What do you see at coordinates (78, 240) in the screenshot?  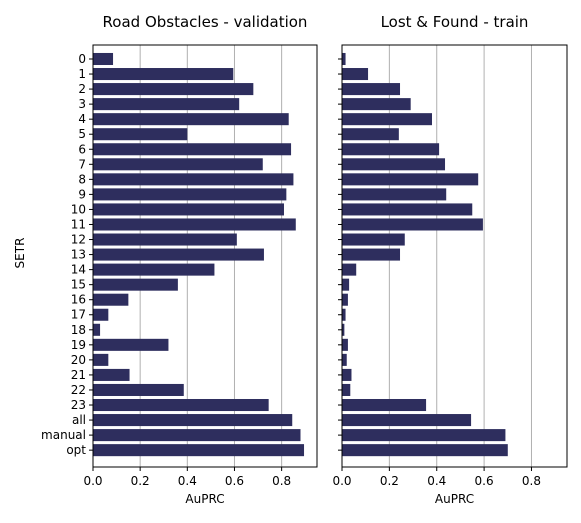 I see `y-tick-label: 12` at bounding box center [78, 240].